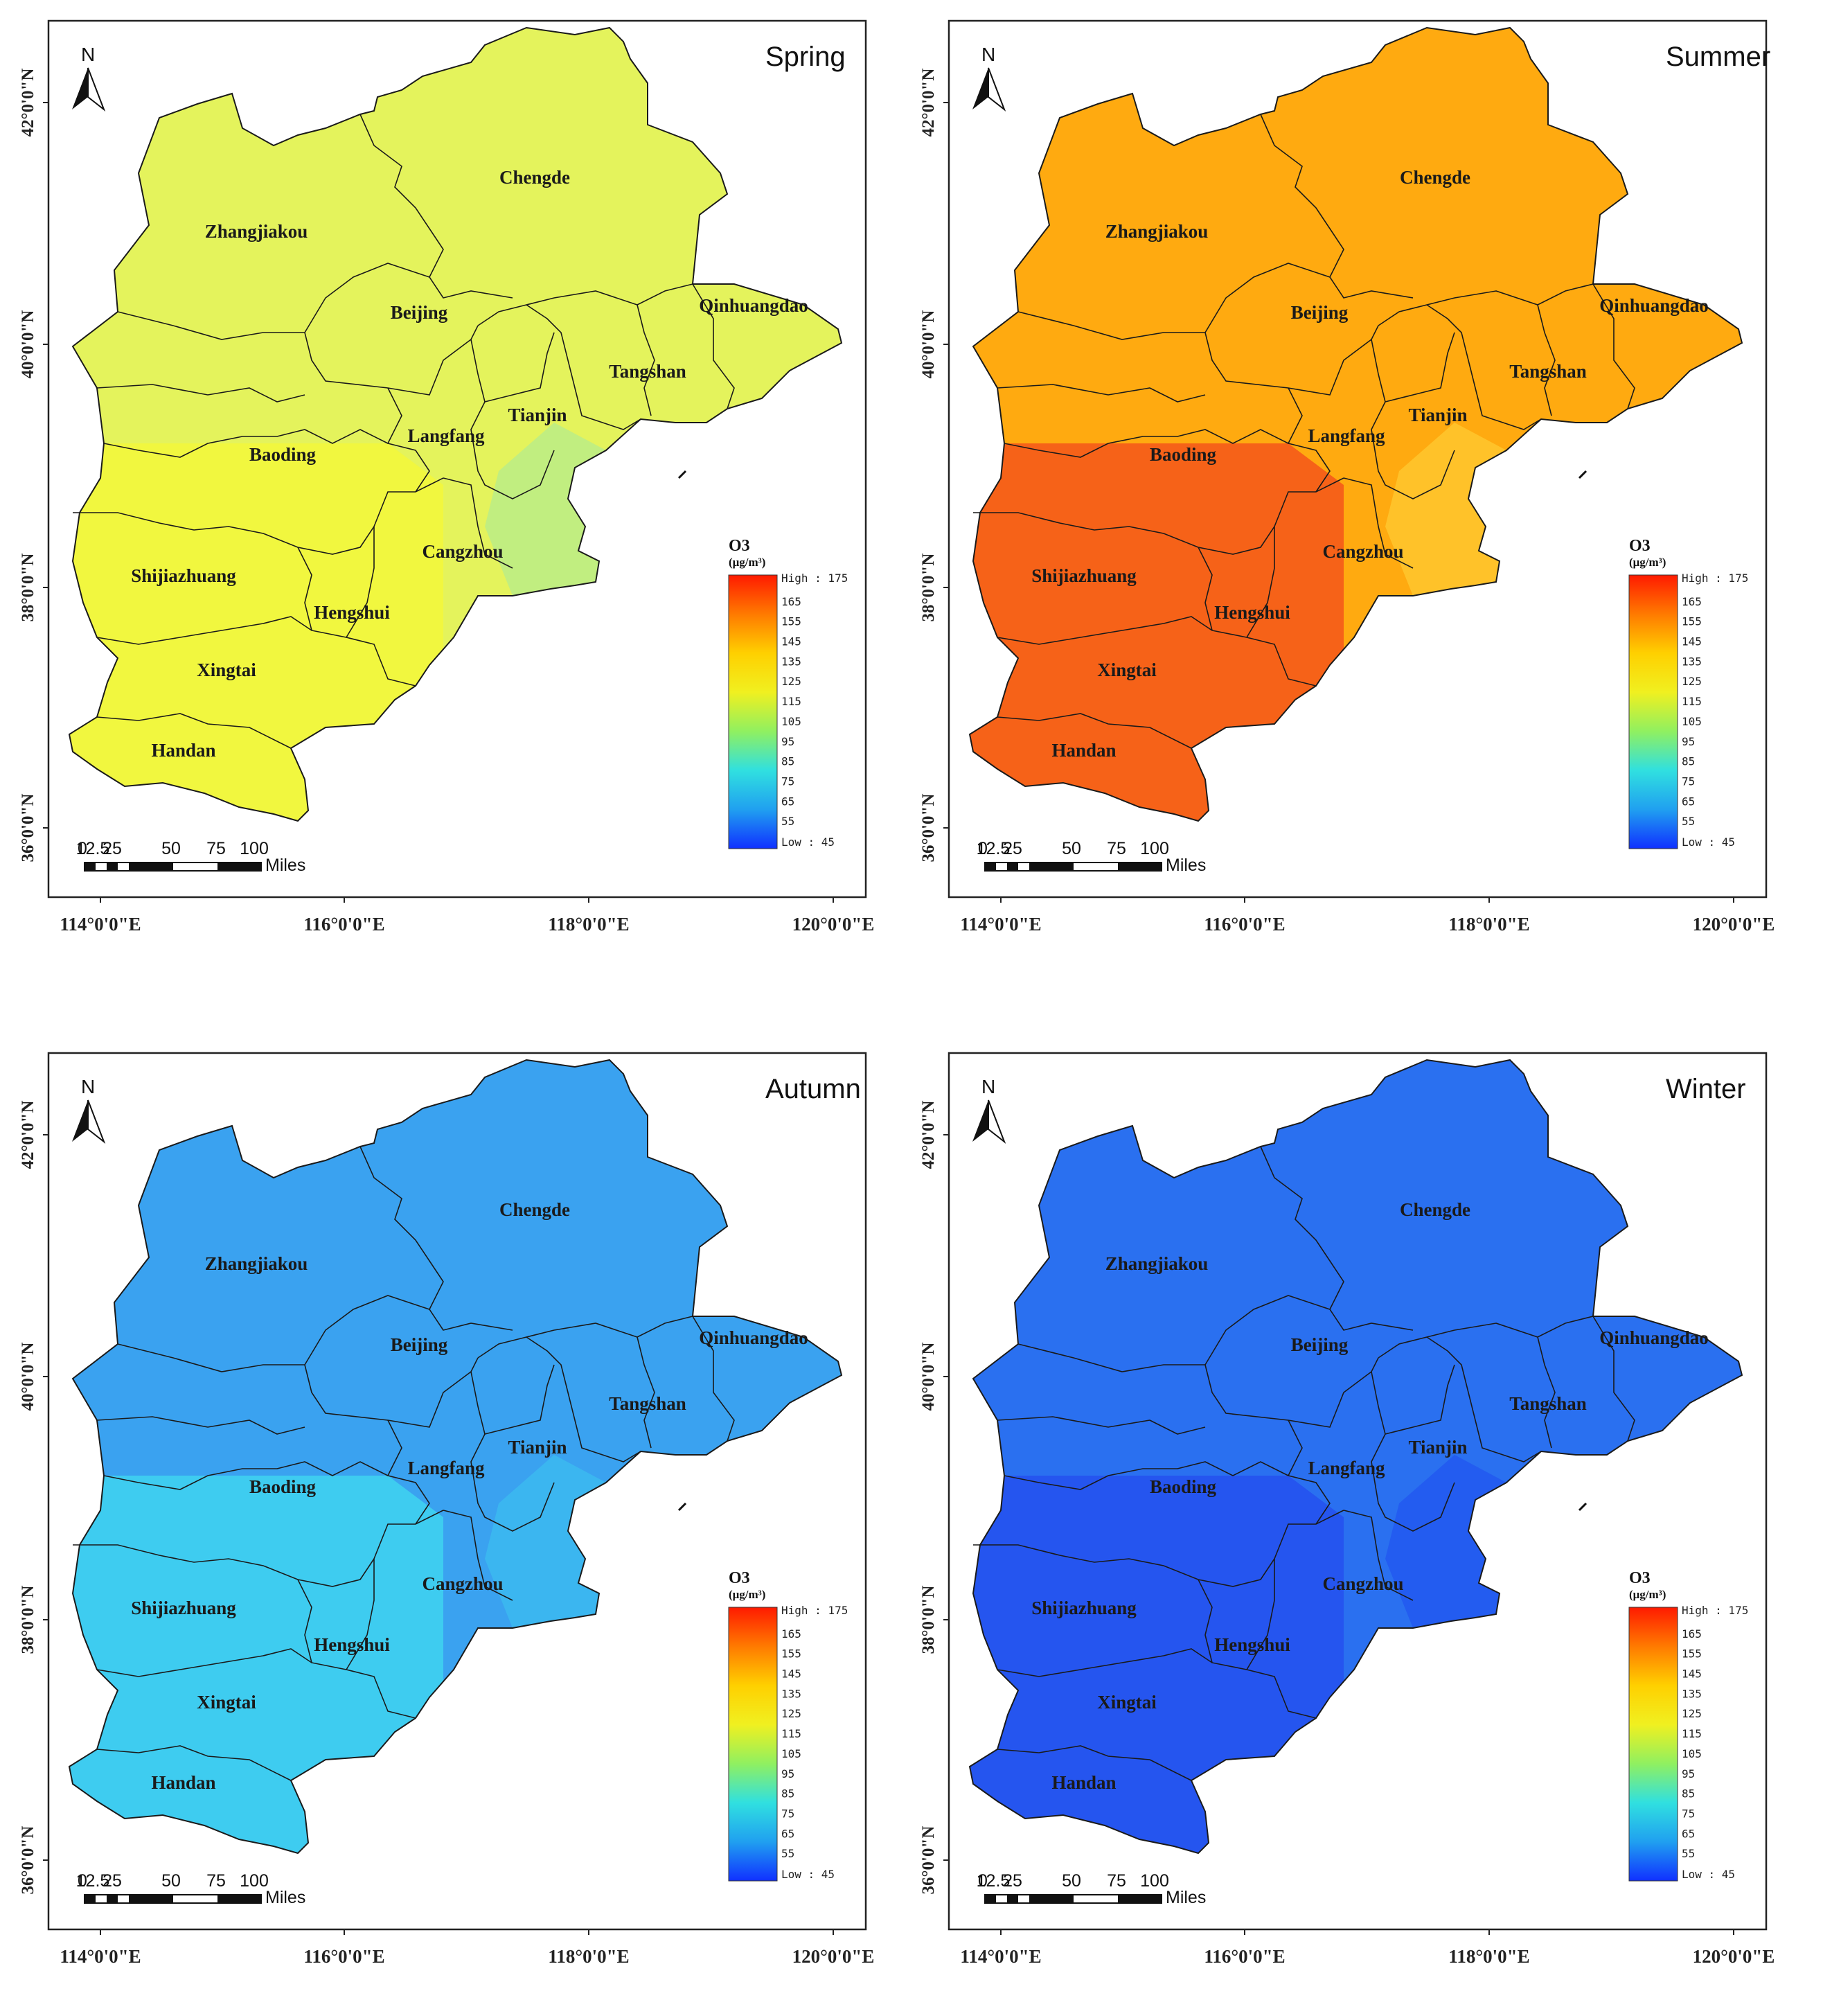 The width and height of the screenshot is (1832, 2016). What do you see at coordinates (791, 1753) in the screenshot?
I see `legend-tick-label: 105` at bounding box center [791, 1753].